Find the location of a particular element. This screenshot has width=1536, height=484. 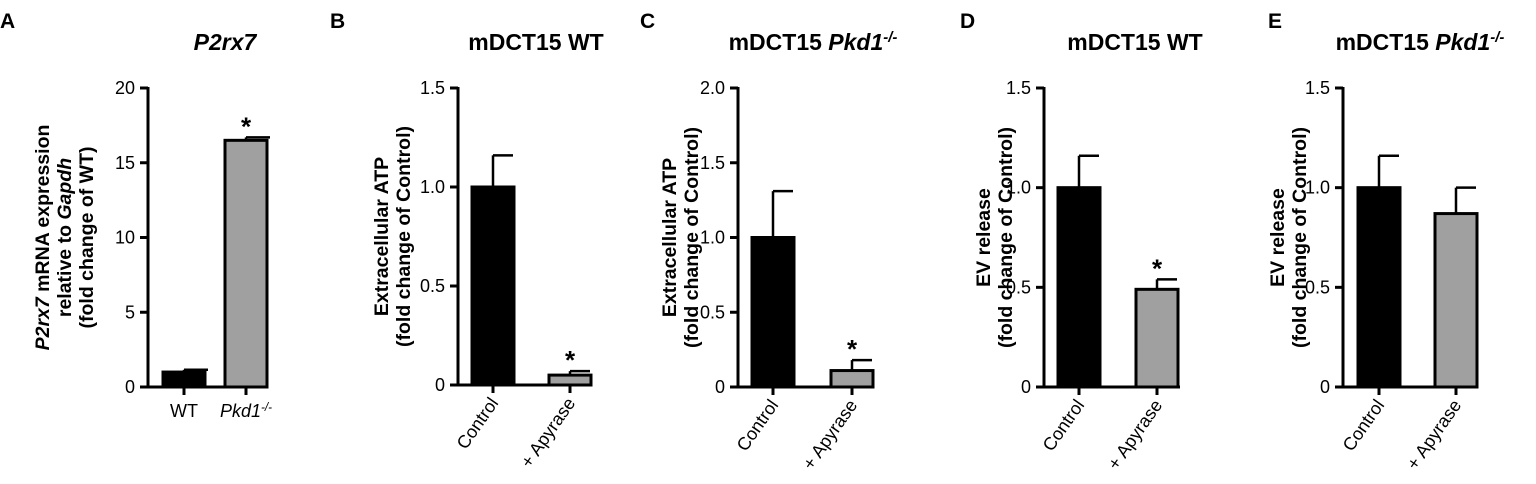

panel-letter: D is located at coordinates (967, 21).